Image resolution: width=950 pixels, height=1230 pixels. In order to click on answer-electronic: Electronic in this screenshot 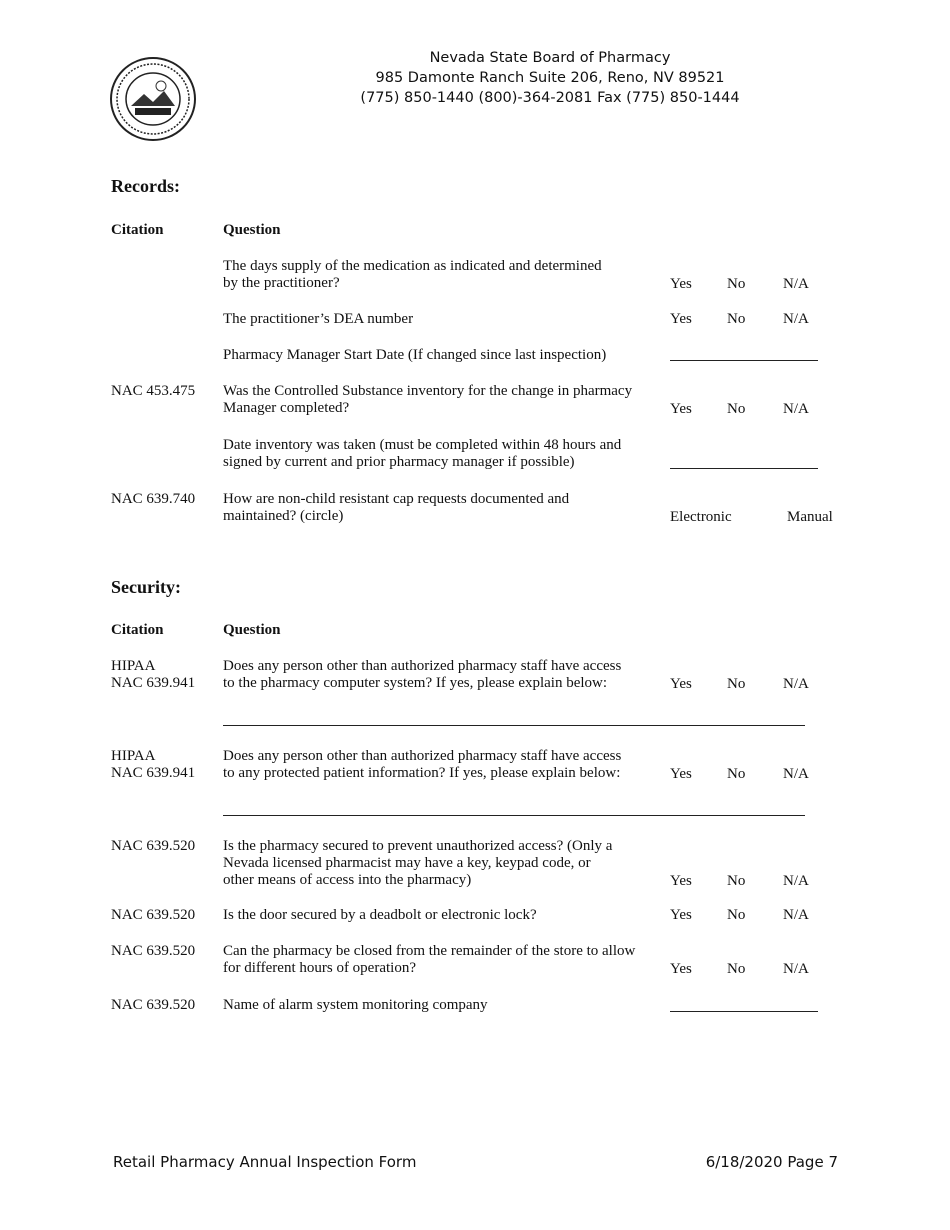, I will do `click(701, 517)`.